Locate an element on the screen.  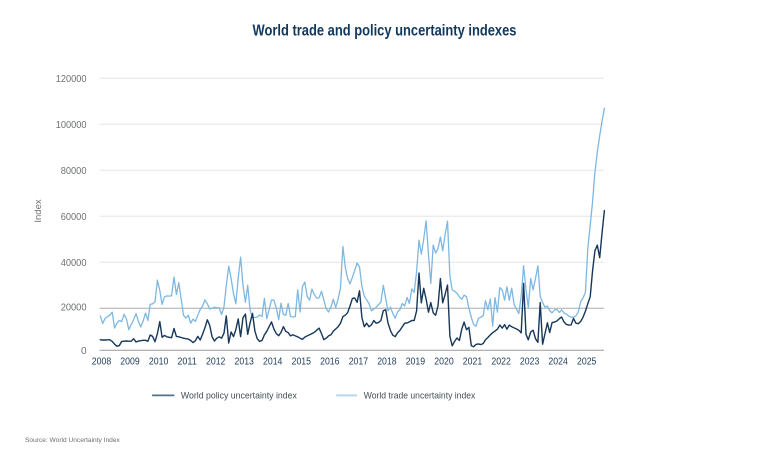
svg-text: 60000 is located at coordinates (74, 217).